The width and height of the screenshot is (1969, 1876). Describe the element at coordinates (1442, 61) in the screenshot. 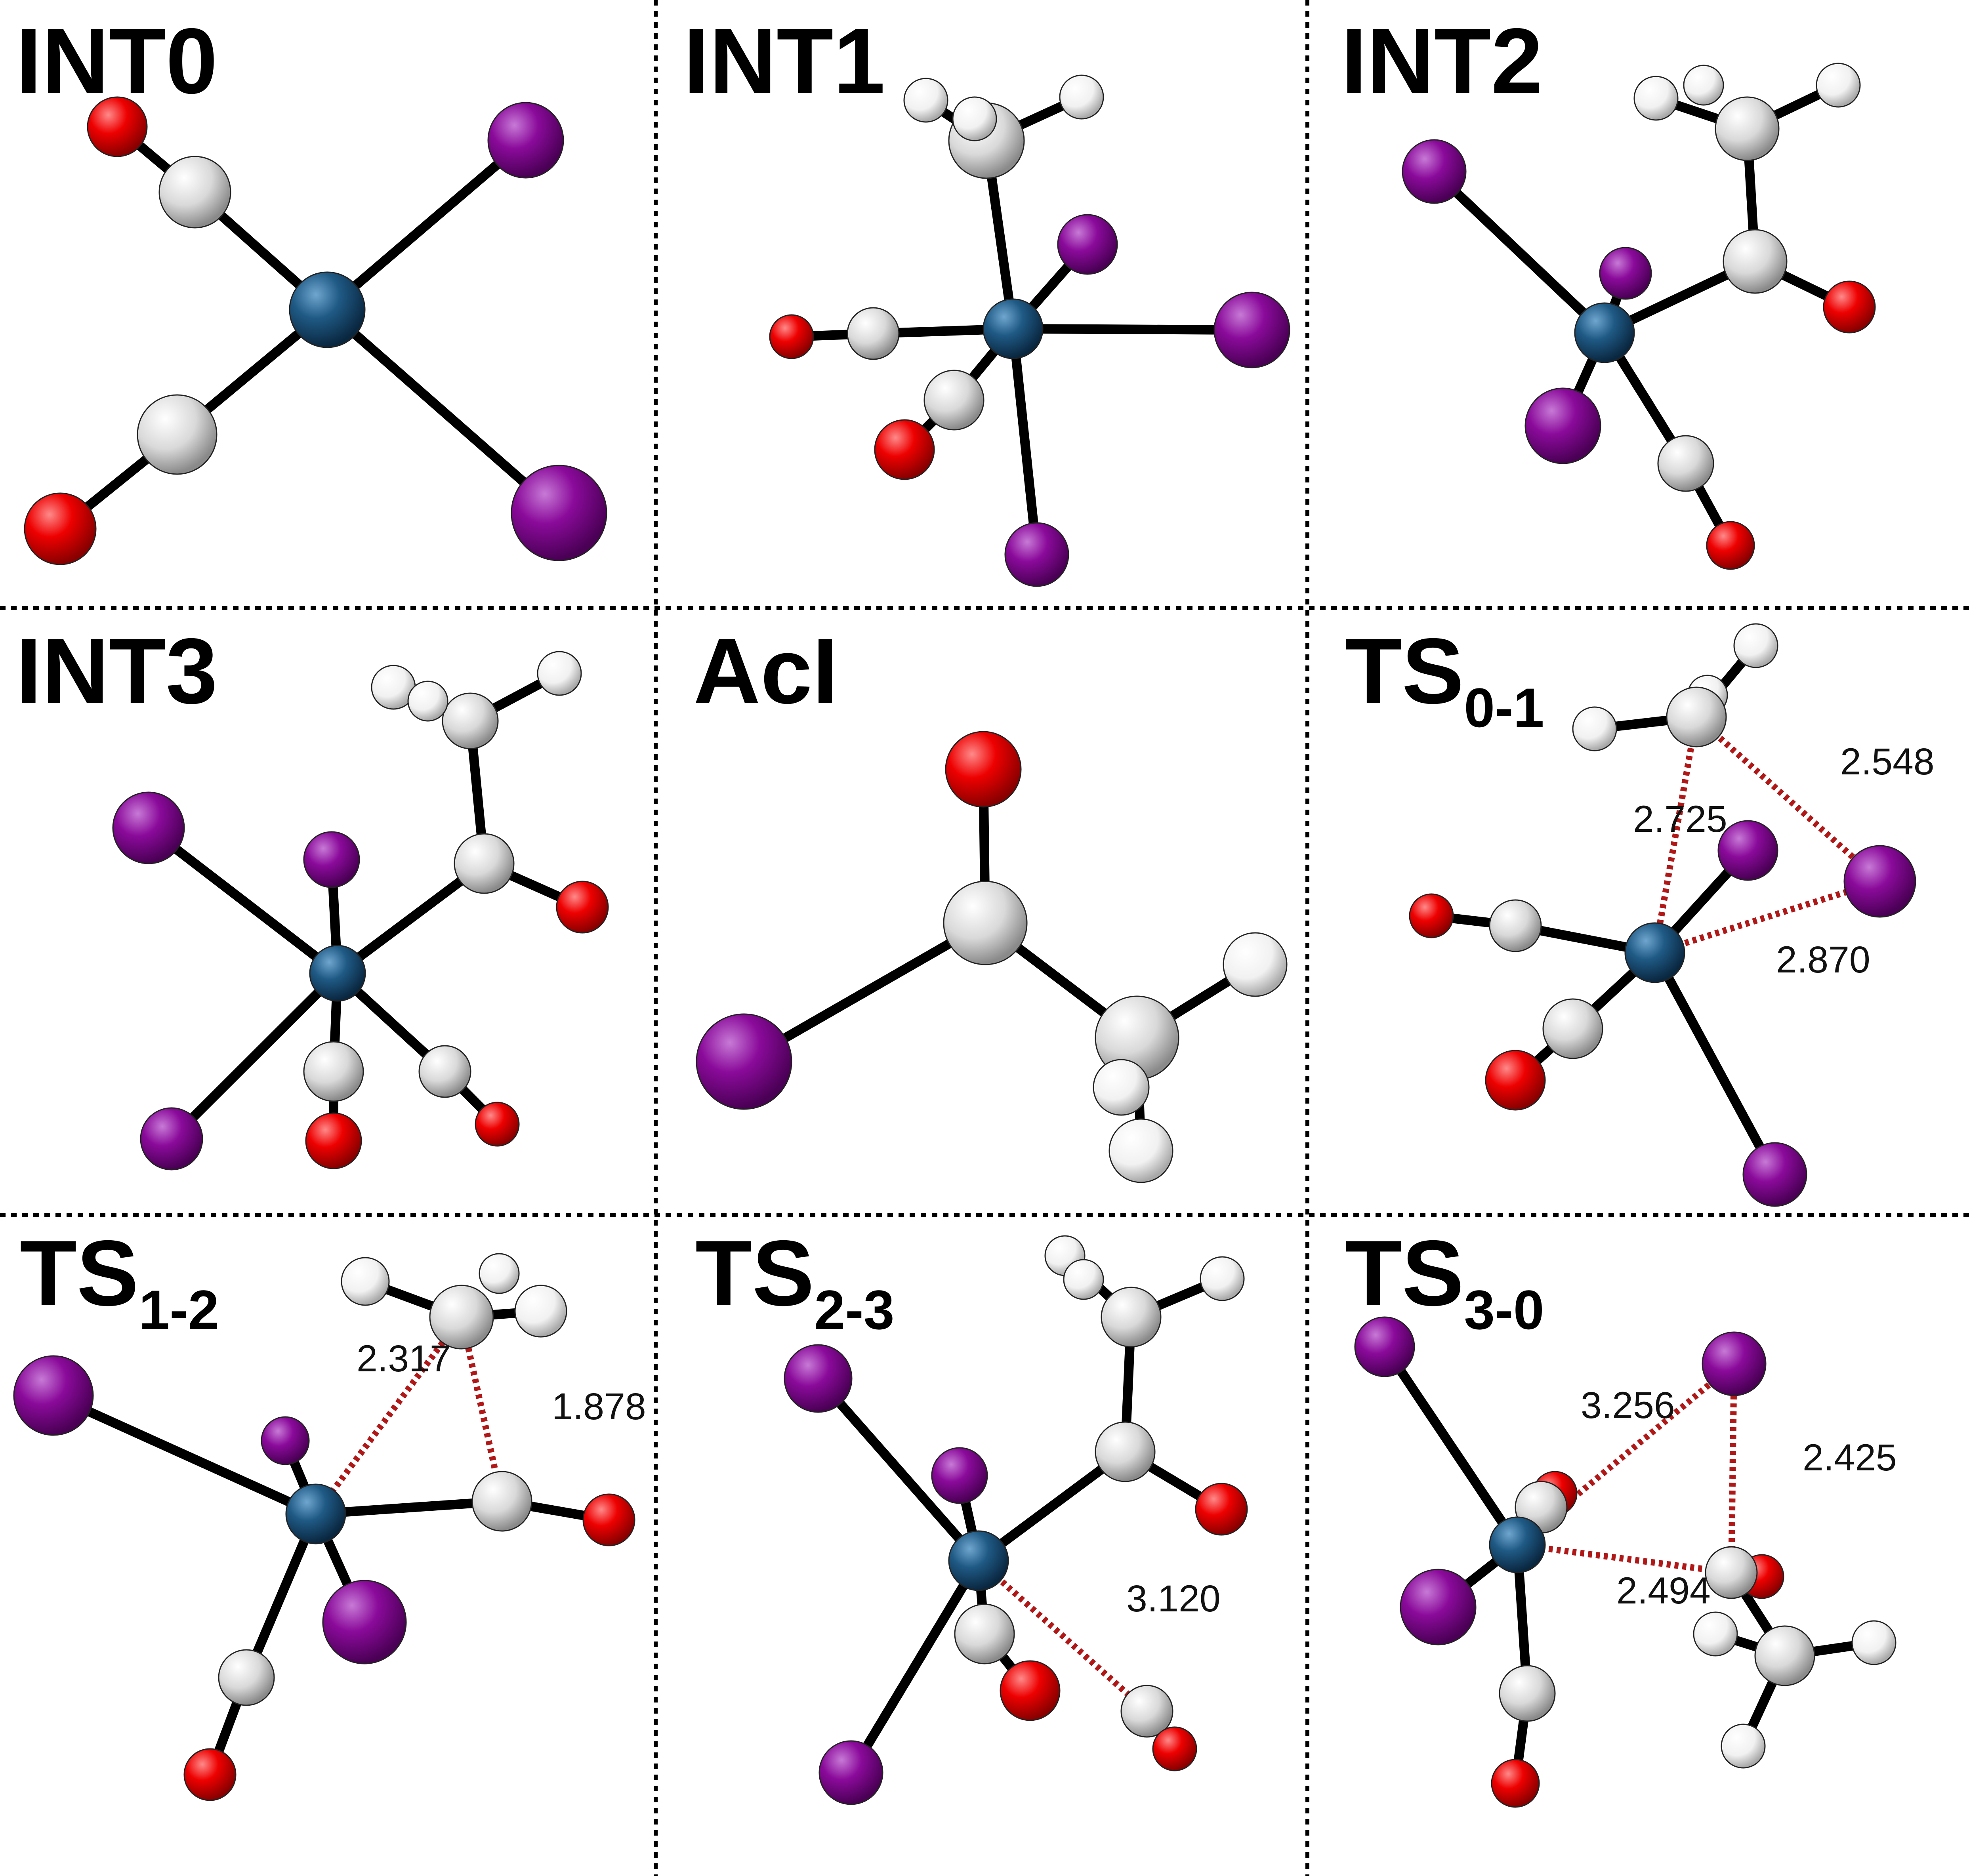

I see `title-int2: INT2` at that location.